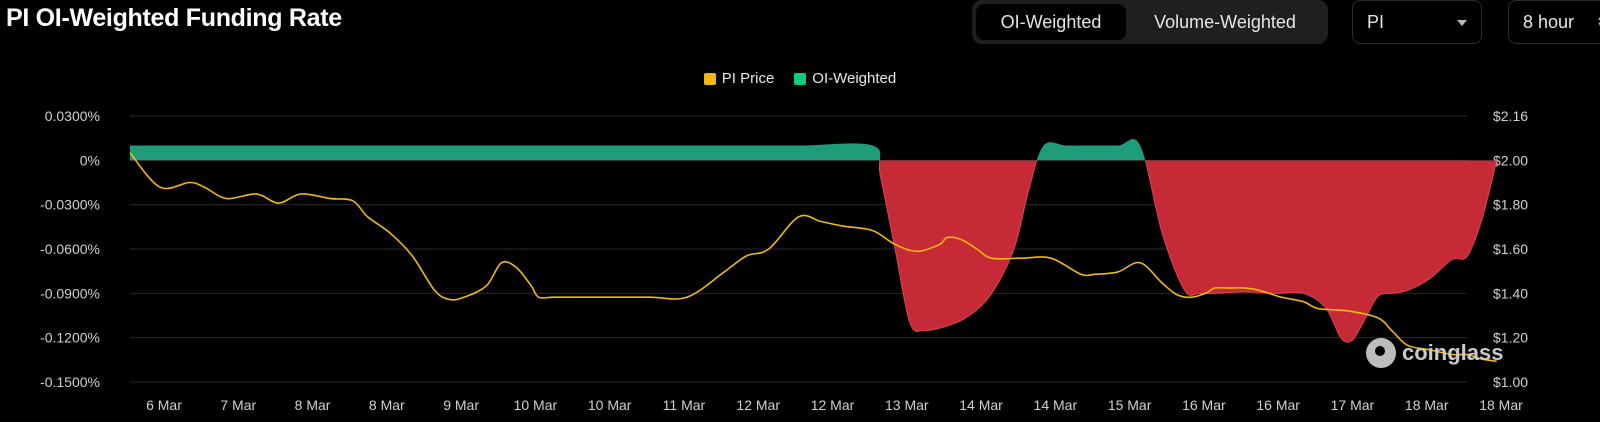 The height and width of the screenshot is (422, 1600). I want to click on legend-label-price: PI Price, so click(748, 78).